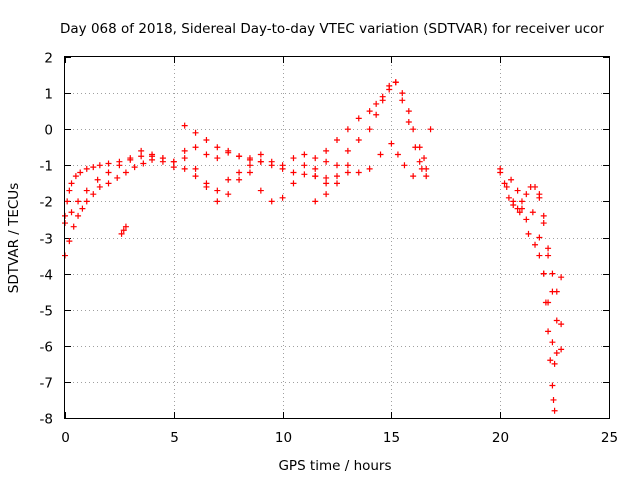 Image resolution: width=640 pixels, height=480 pixels. What do you see at coordinates (46, 203) in the screenshot?
I see `y-tick-label: -2` at bounding box center [46, 203].